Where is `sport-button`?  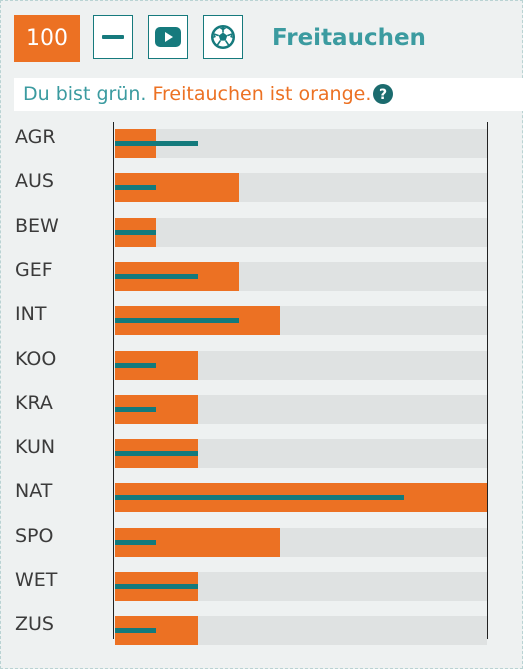 sport-button is located at coordinates (223, 37).